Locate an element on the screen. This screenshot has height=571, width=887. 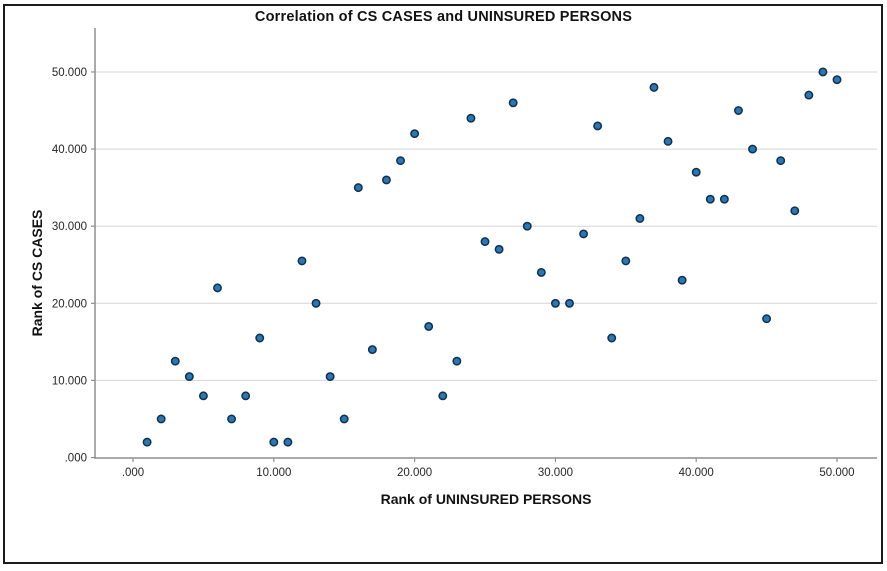
x-tick-label: .000 is located at coordinates (133, 473).